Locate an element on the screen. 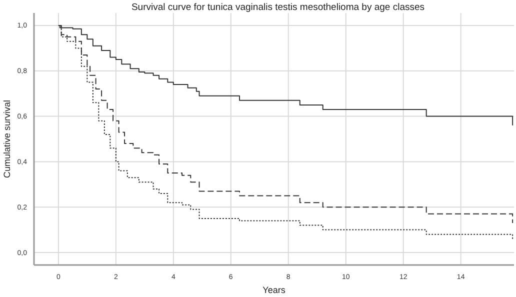  chart-title: Survival curve for tunica vaginalis testis mesothelioma by age classes is located at coordinates (278, 7).